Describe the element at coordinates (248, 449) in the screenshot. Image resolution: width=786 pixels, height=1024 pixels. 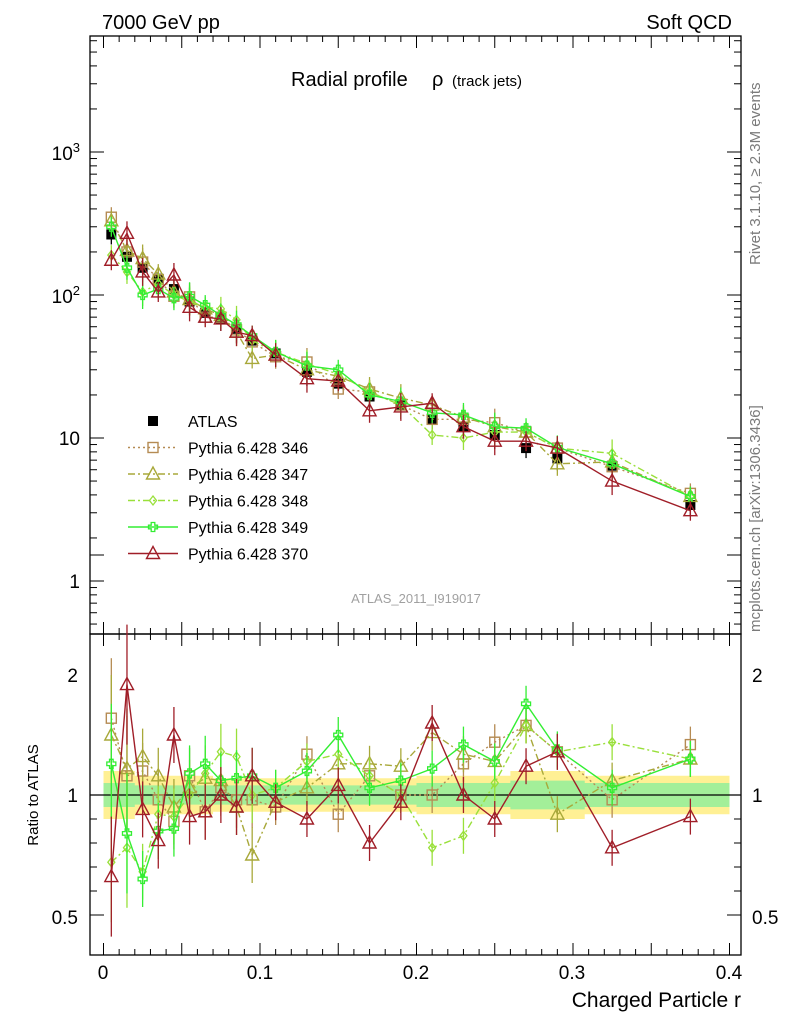
I see `legend-label: Pythia 6.428 346` at that location.